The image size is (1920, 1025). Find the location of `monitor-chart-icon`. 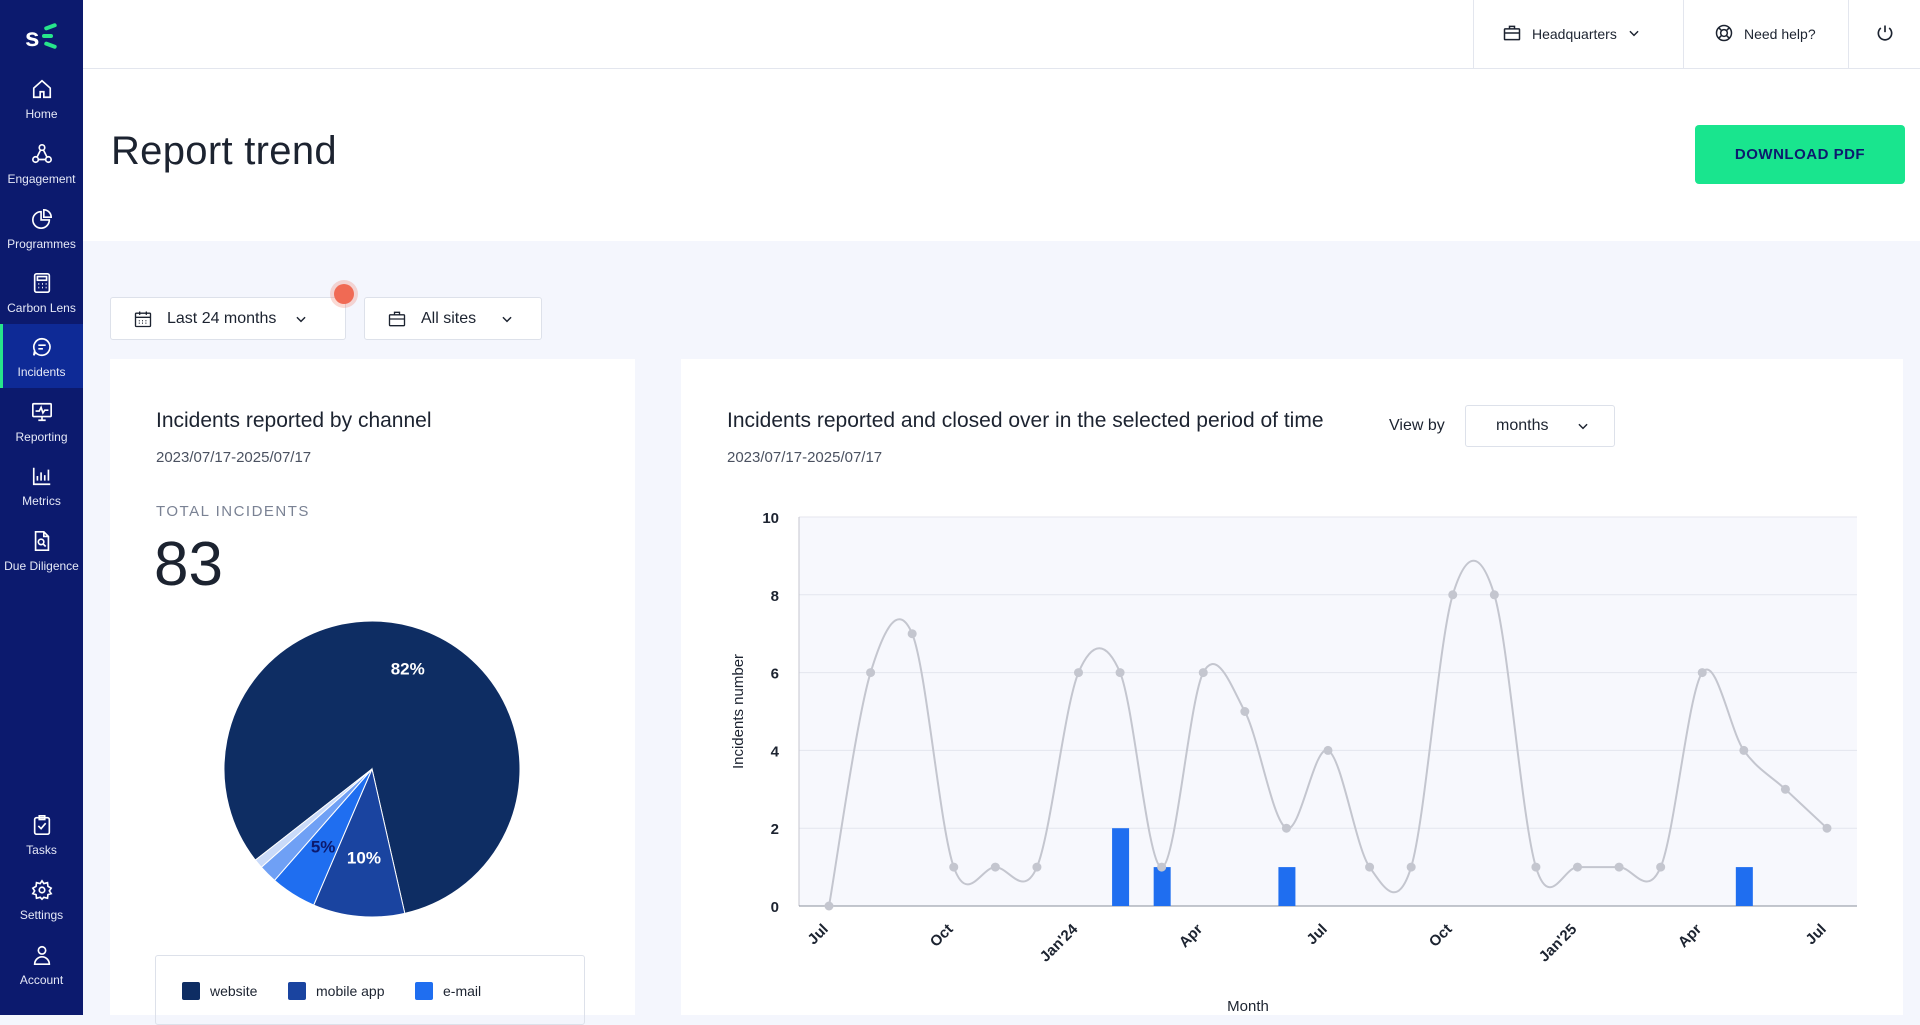

monitor-chart-icon is located at coordinates (42, 412).